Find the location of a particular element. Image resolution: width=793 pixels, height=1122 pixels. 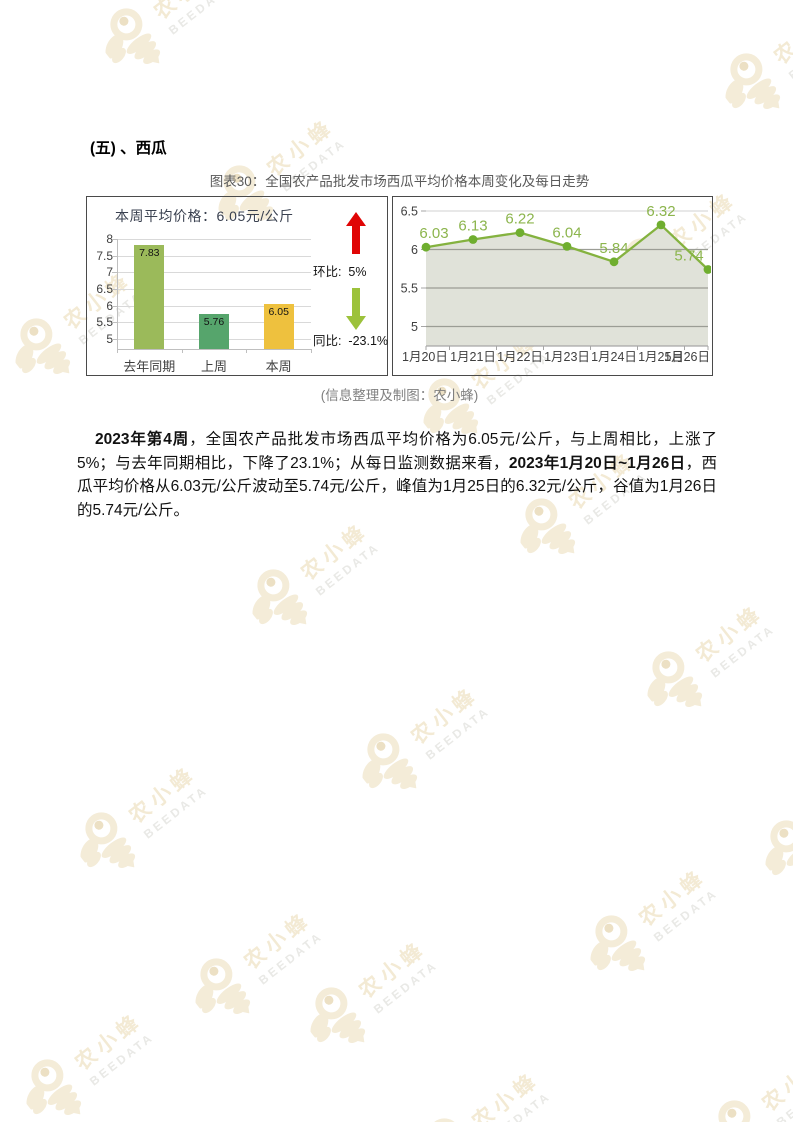

bar-chart-plot: 8 7.5 7 6.5 6 5.5 5 7.83 去年同期 5.76 上周 6.05 本周 is located at coordinates (237, 286).